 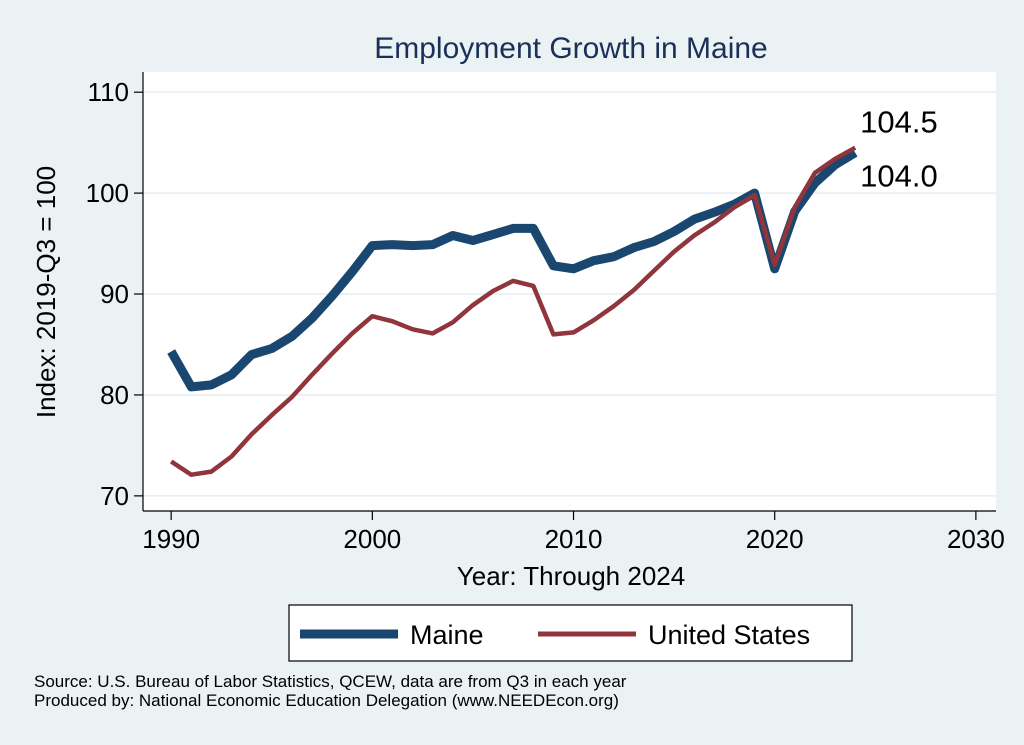 I want to click on y-tick-label: 110, so click(x=108, y=92).